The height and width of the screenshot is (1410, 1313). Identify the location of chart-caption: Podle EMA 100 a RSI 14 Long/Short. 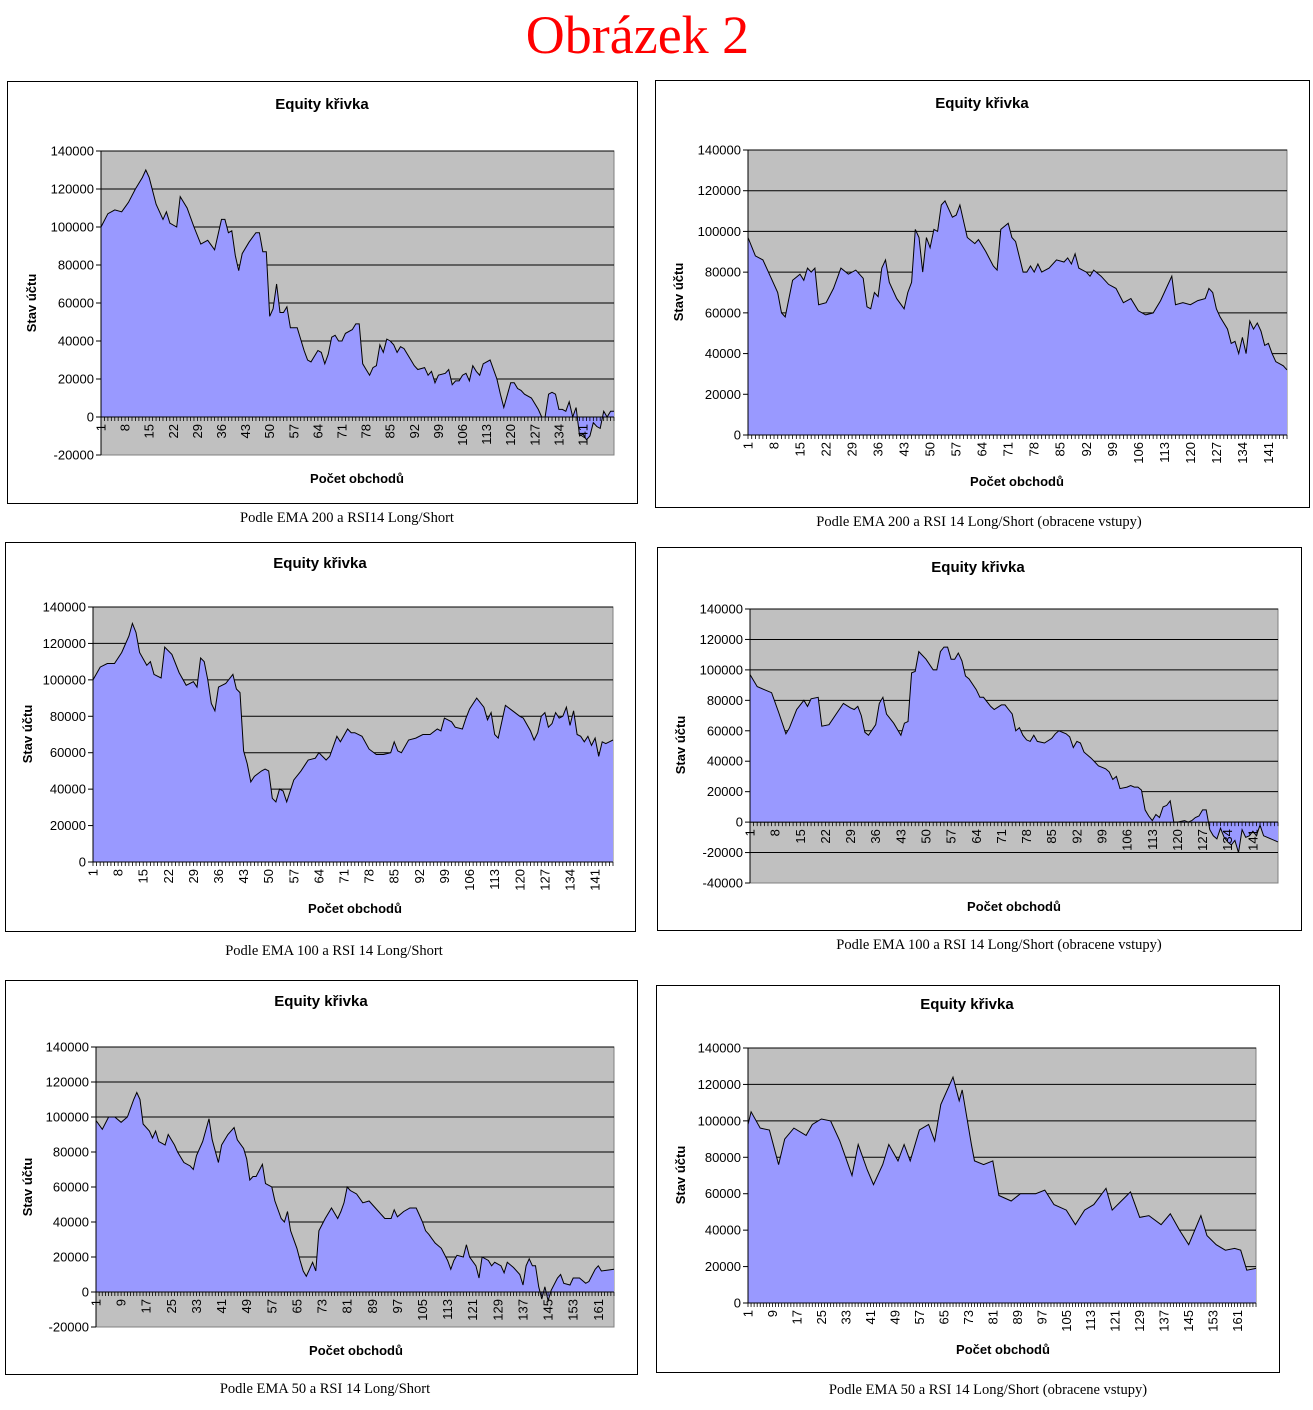
(334, 951).